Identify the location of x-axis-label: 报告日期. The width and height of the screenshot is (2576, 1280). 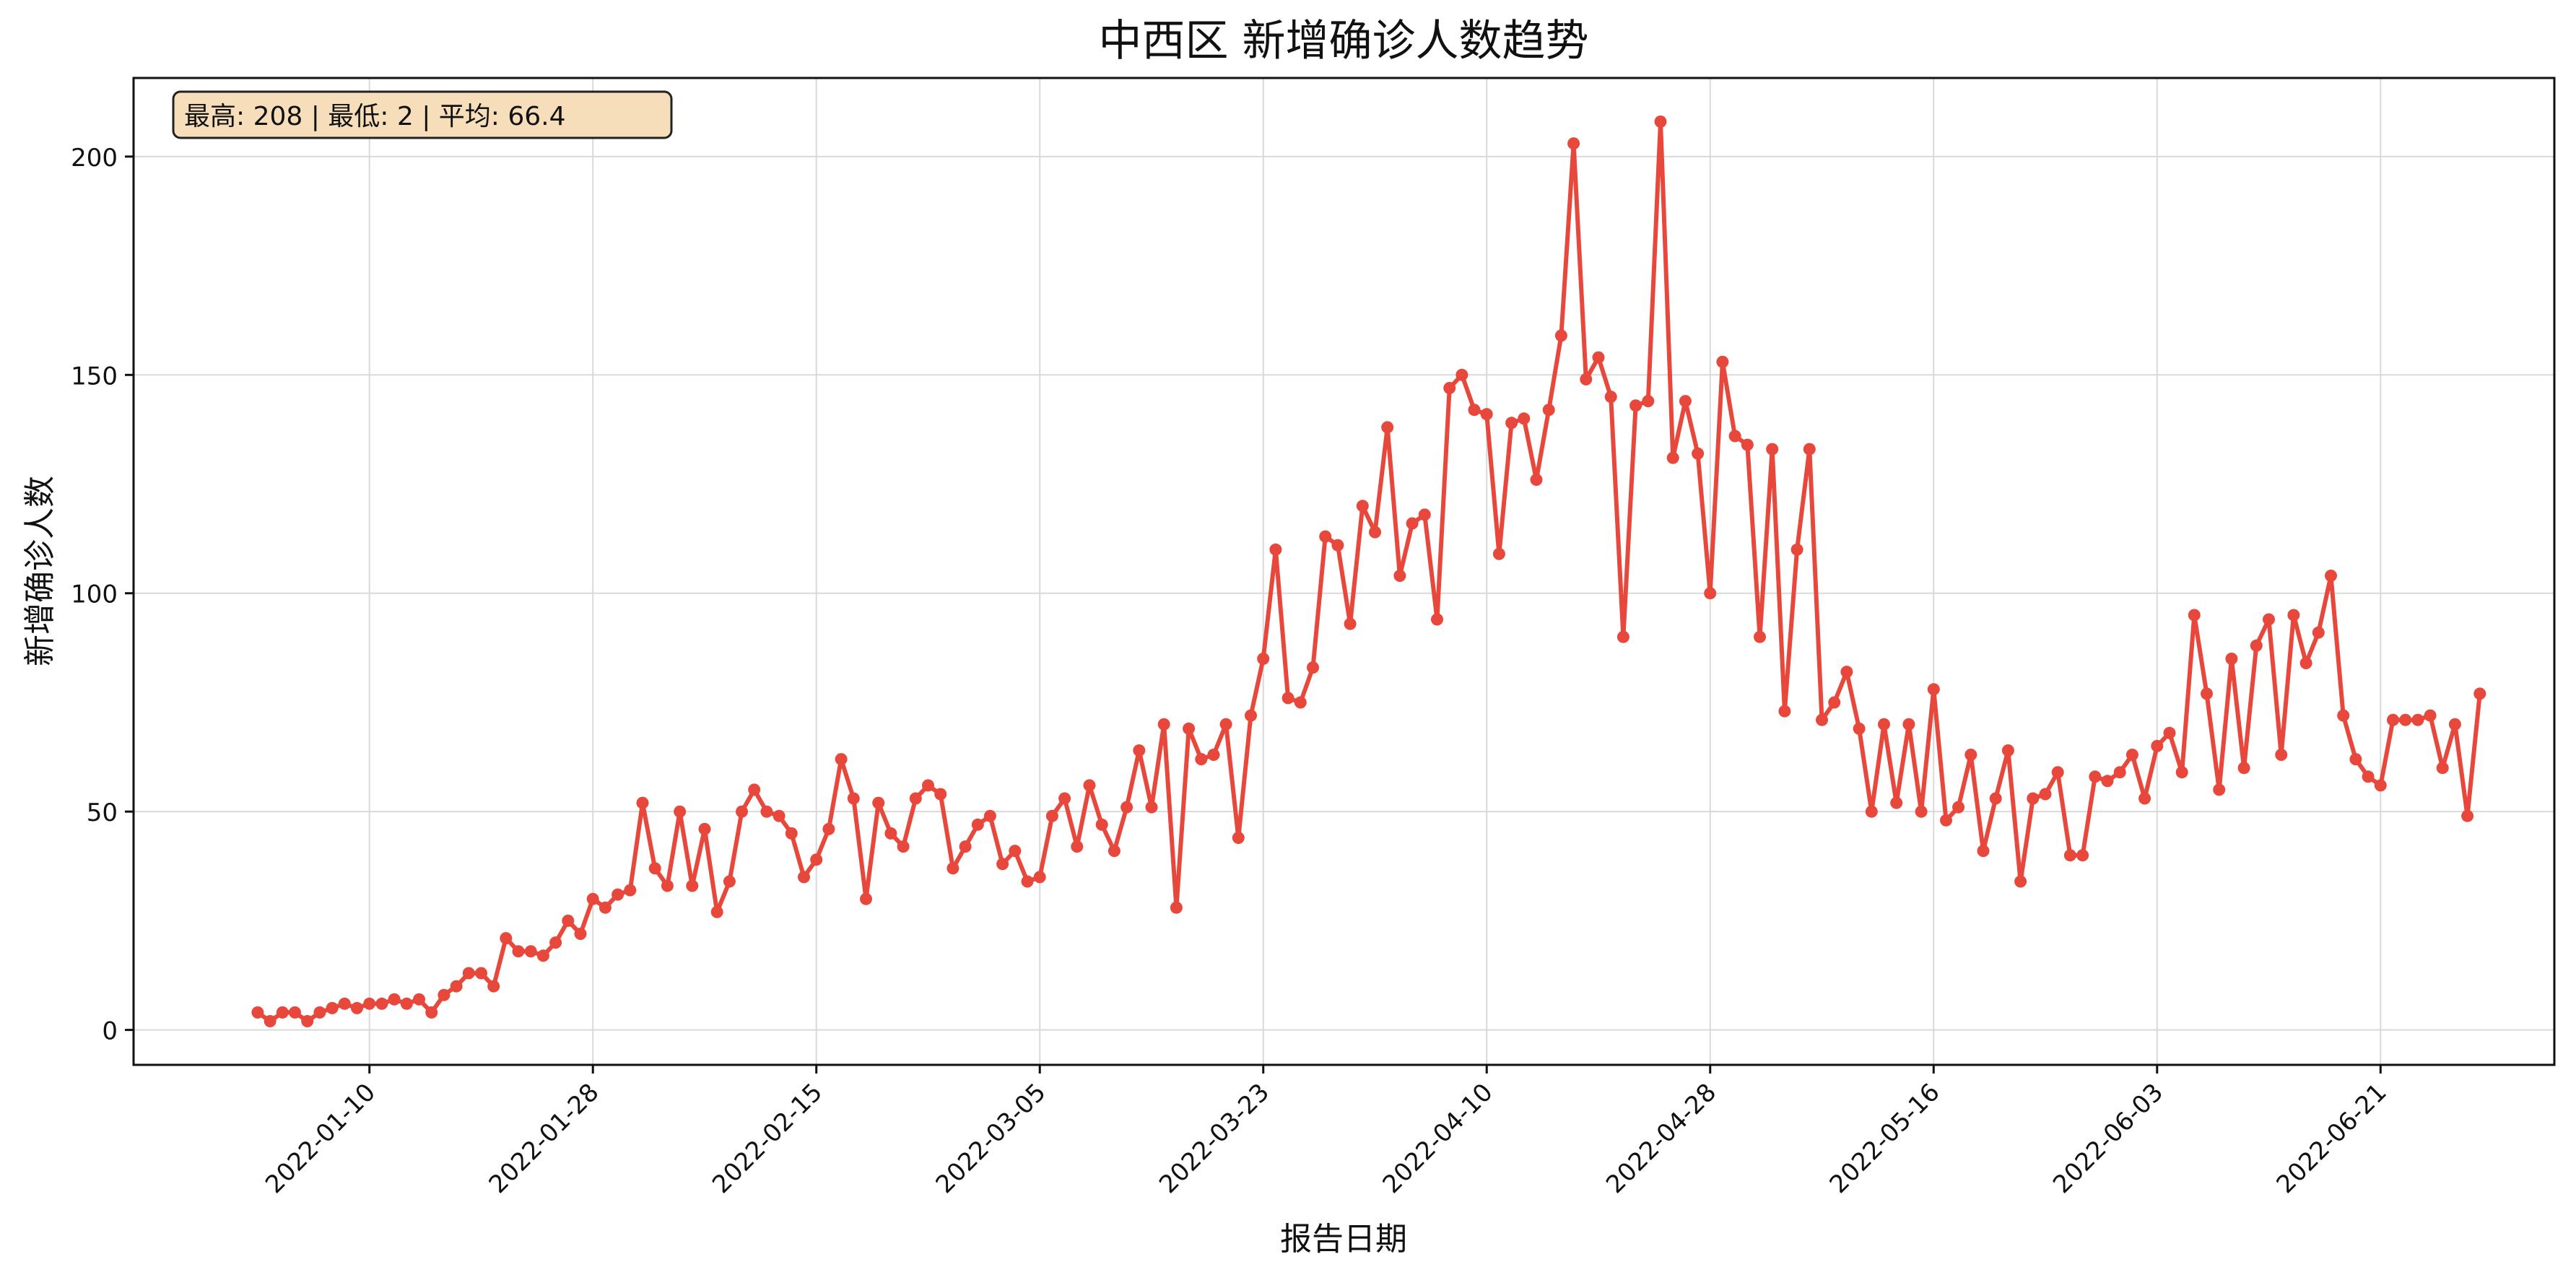
(1343, 1239).